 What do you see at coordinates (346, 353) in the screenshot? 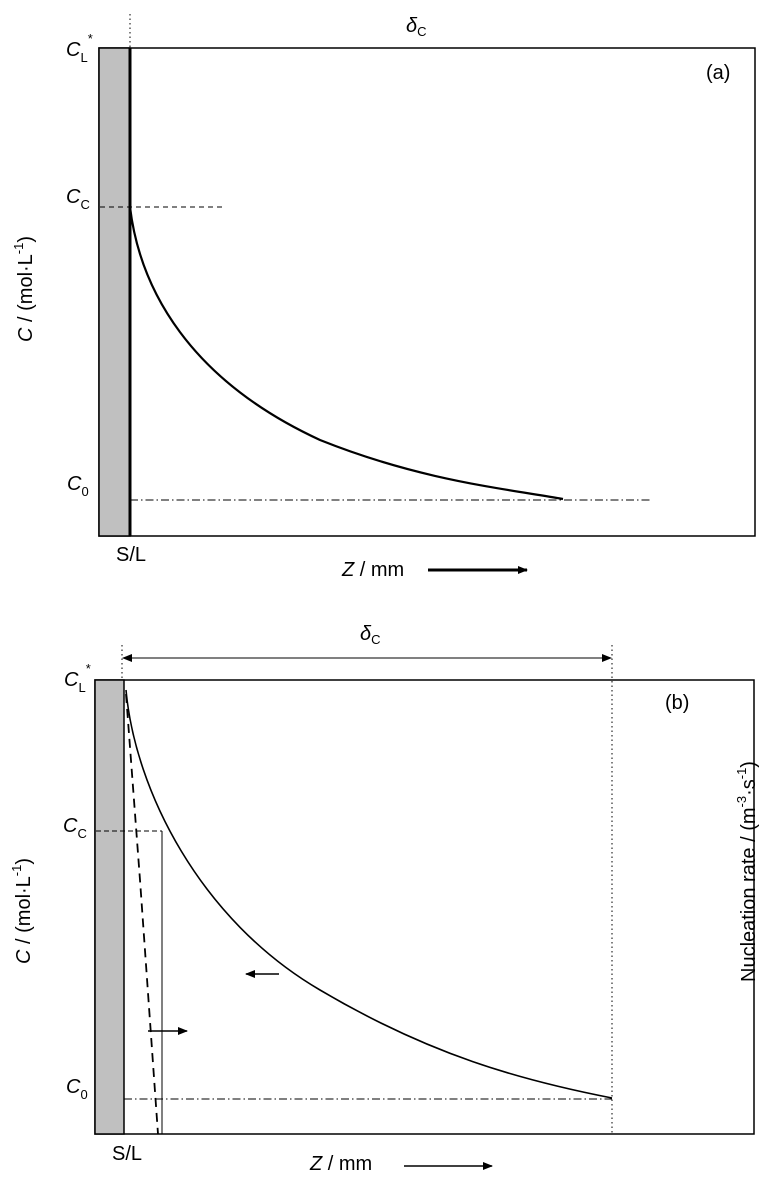
I see `panel-a-concentration-curve` at bounding box center [346, 353].